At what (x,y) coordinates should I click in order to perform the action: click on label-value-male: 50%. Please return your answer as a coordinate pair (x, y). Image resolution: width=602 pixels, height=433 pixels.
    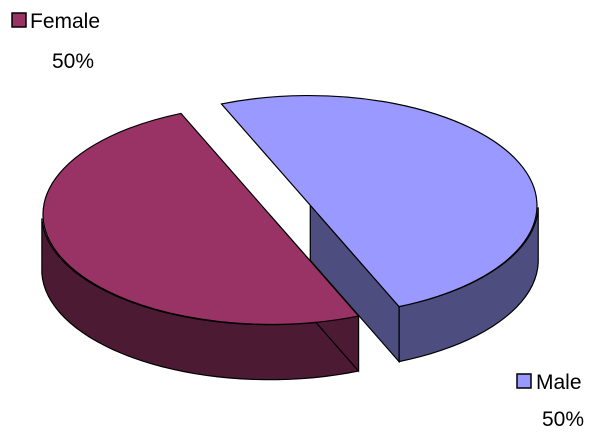
    Looking at the image, I should click on (563, 418).